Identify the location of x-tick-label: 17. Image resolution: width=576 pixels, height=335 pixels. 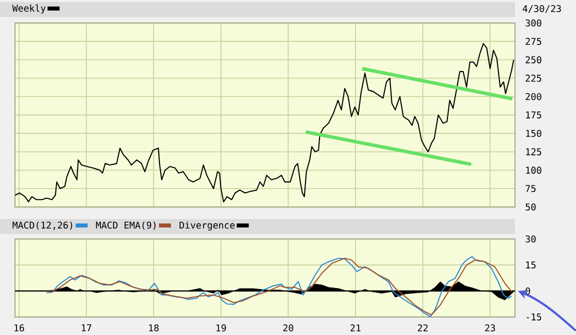
(87, 328).